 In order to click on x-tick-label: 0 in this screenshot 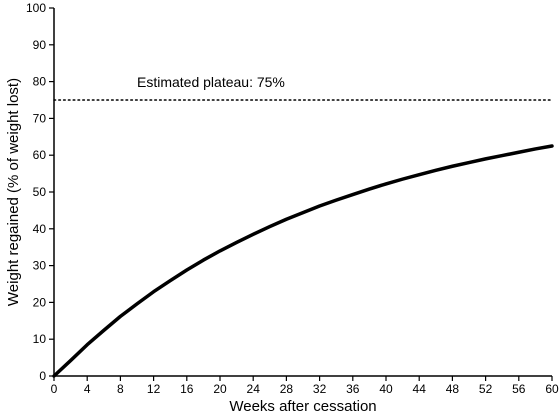, I will do `click(54, 389)`.